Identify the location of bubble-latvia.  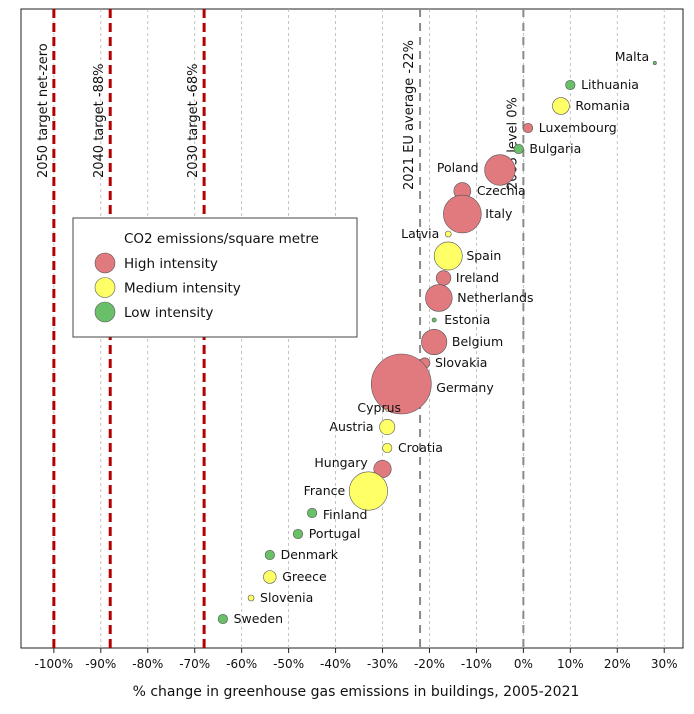
(448, 234).